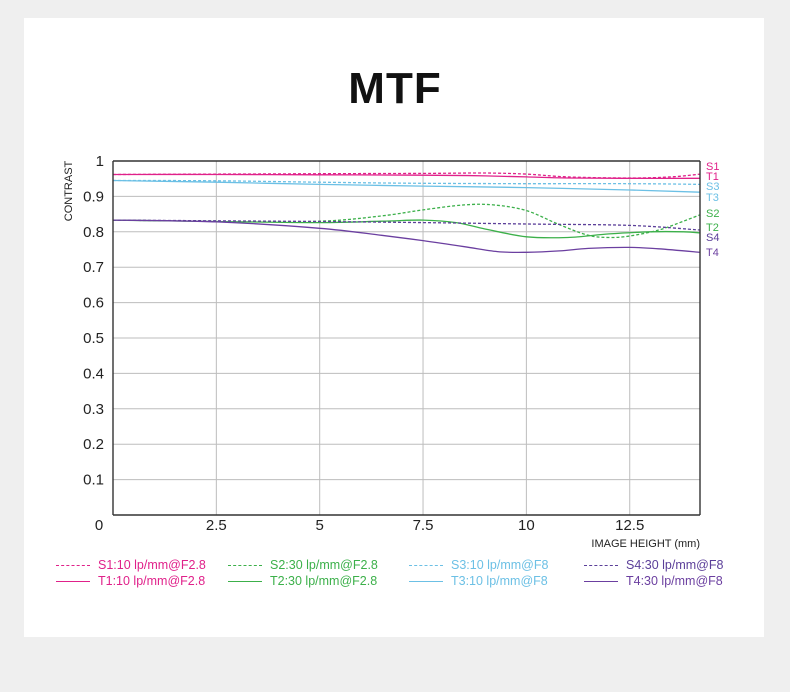 The height and width of the screenshot is (692, 790). Describe the element at coordinates (93, 303) in the screenshot. I see `y-tick-label: 0.6` at that location.